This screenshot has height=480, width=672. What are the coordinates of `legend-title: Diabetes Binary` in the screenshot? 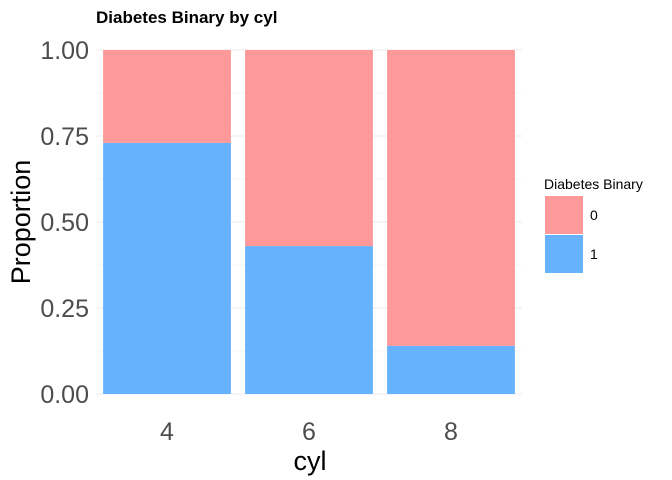 It's located at (593, 184).